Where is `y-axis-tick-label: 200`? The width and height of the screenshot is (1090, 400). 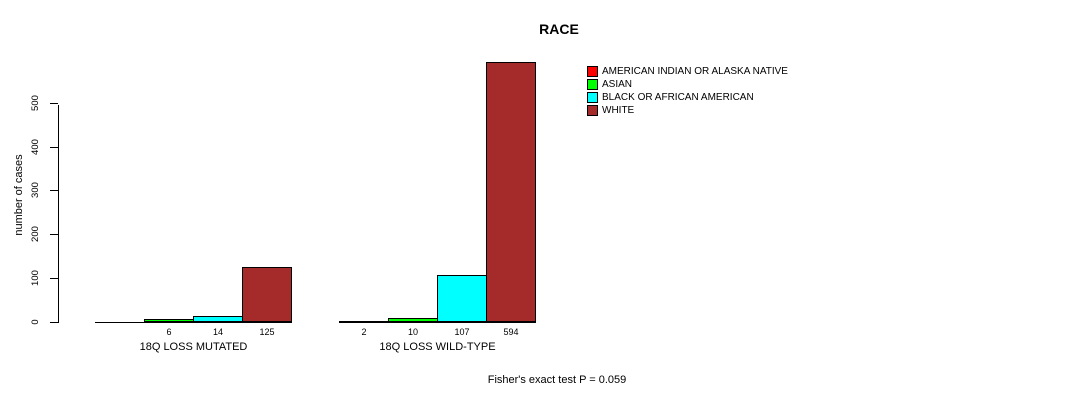 y-axis-tick-label: 200 is located at coordinates (35, 234).